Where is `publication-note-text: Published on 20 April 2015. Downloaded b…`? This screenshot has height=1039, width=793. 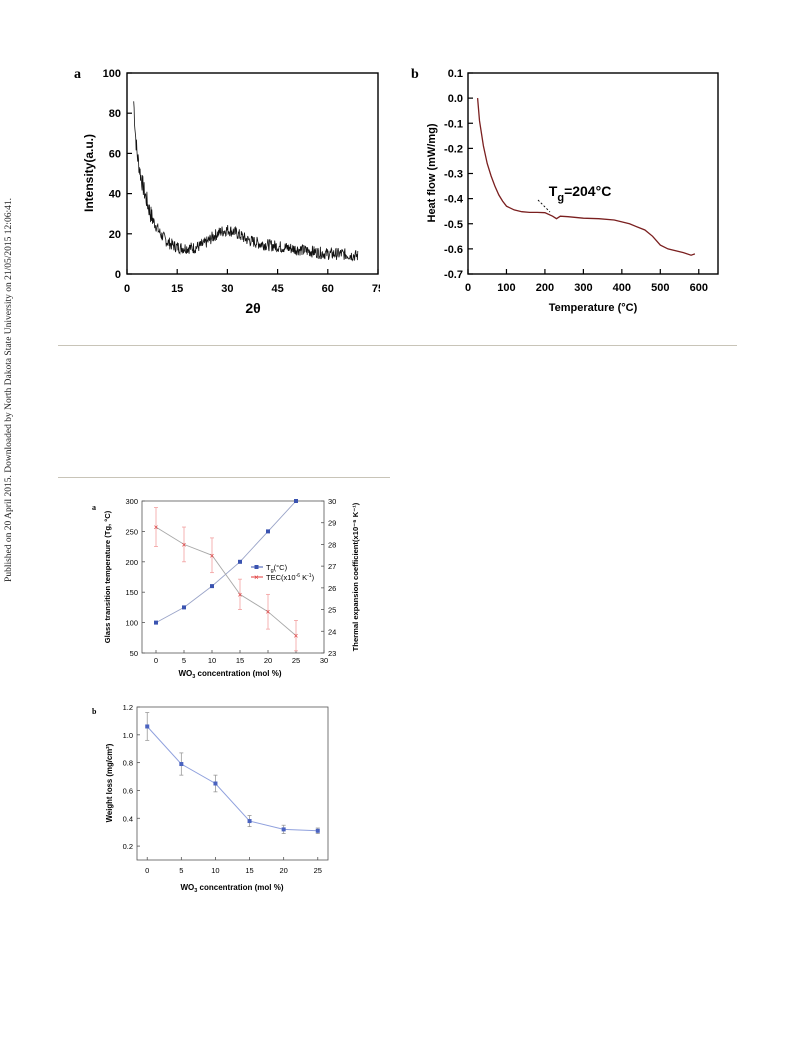 publication-note-text: Published on 20 April 2015. Downloaded b… is located at coordinates (9, 390).